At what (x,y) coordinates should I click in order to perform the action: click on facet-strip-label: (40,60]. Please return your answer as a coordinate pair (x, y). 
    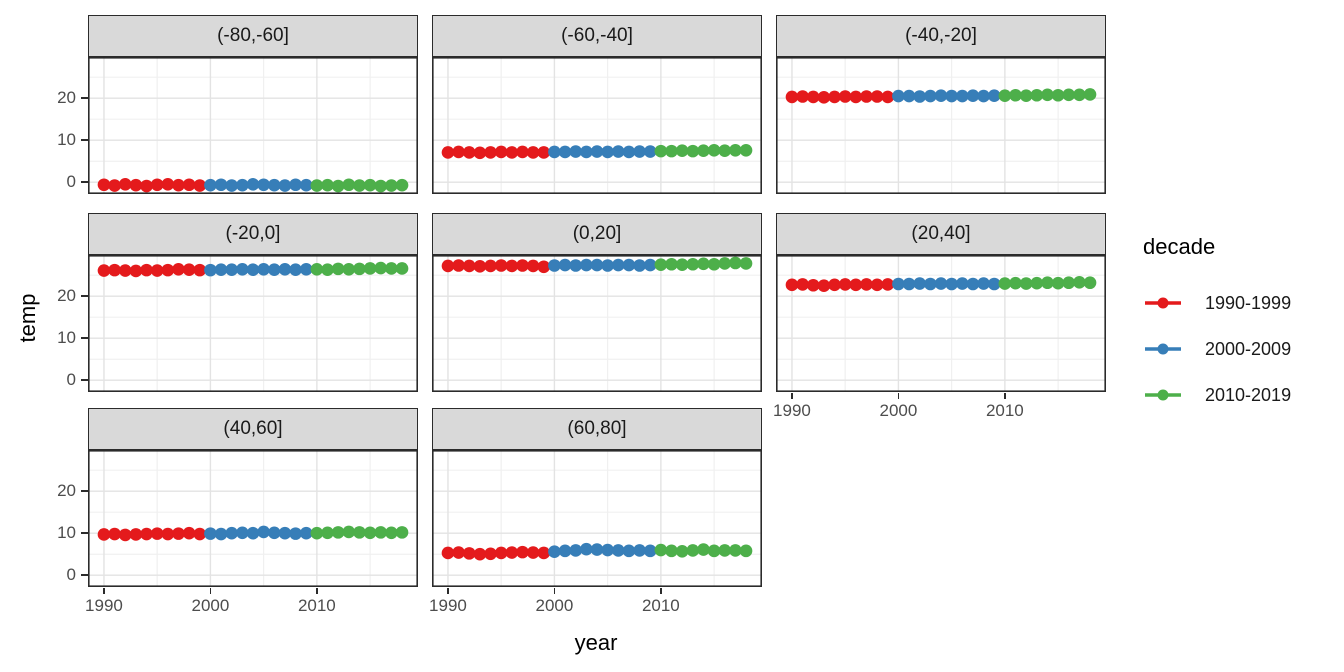
    Looking at the image, I should click on (253, 428).